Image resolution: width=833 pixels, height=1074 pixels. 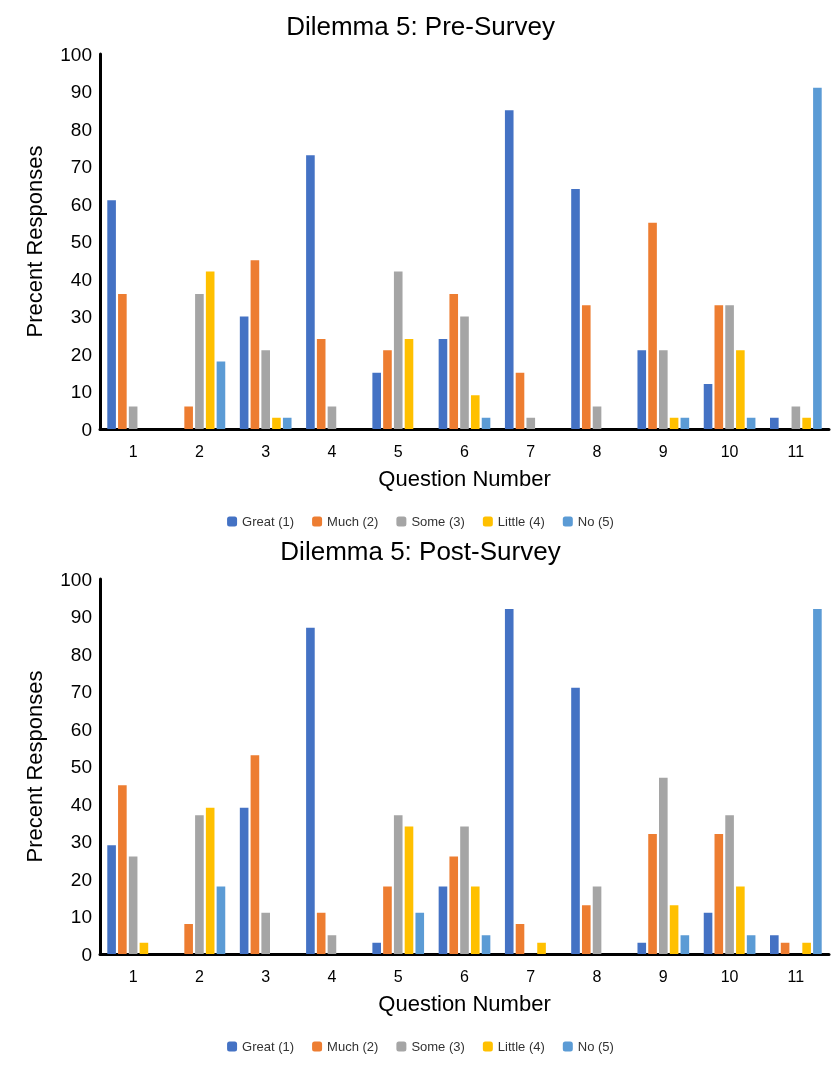 I want to click on legend-label: Some (3), so click(x=438, y=521).